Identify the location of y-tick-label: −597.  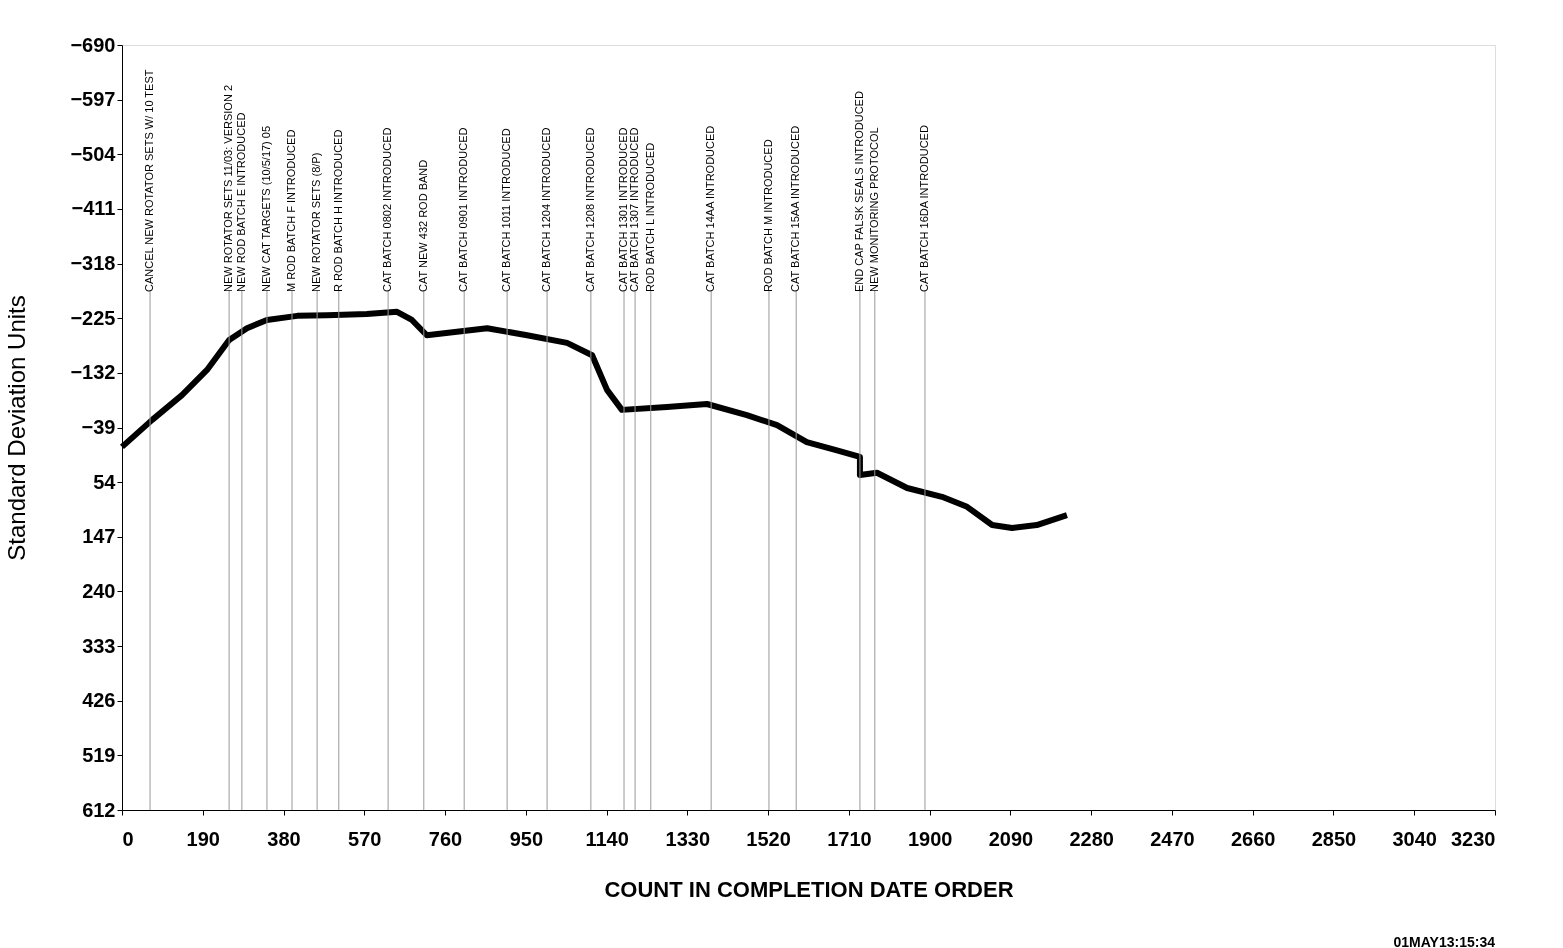
(93, 99).